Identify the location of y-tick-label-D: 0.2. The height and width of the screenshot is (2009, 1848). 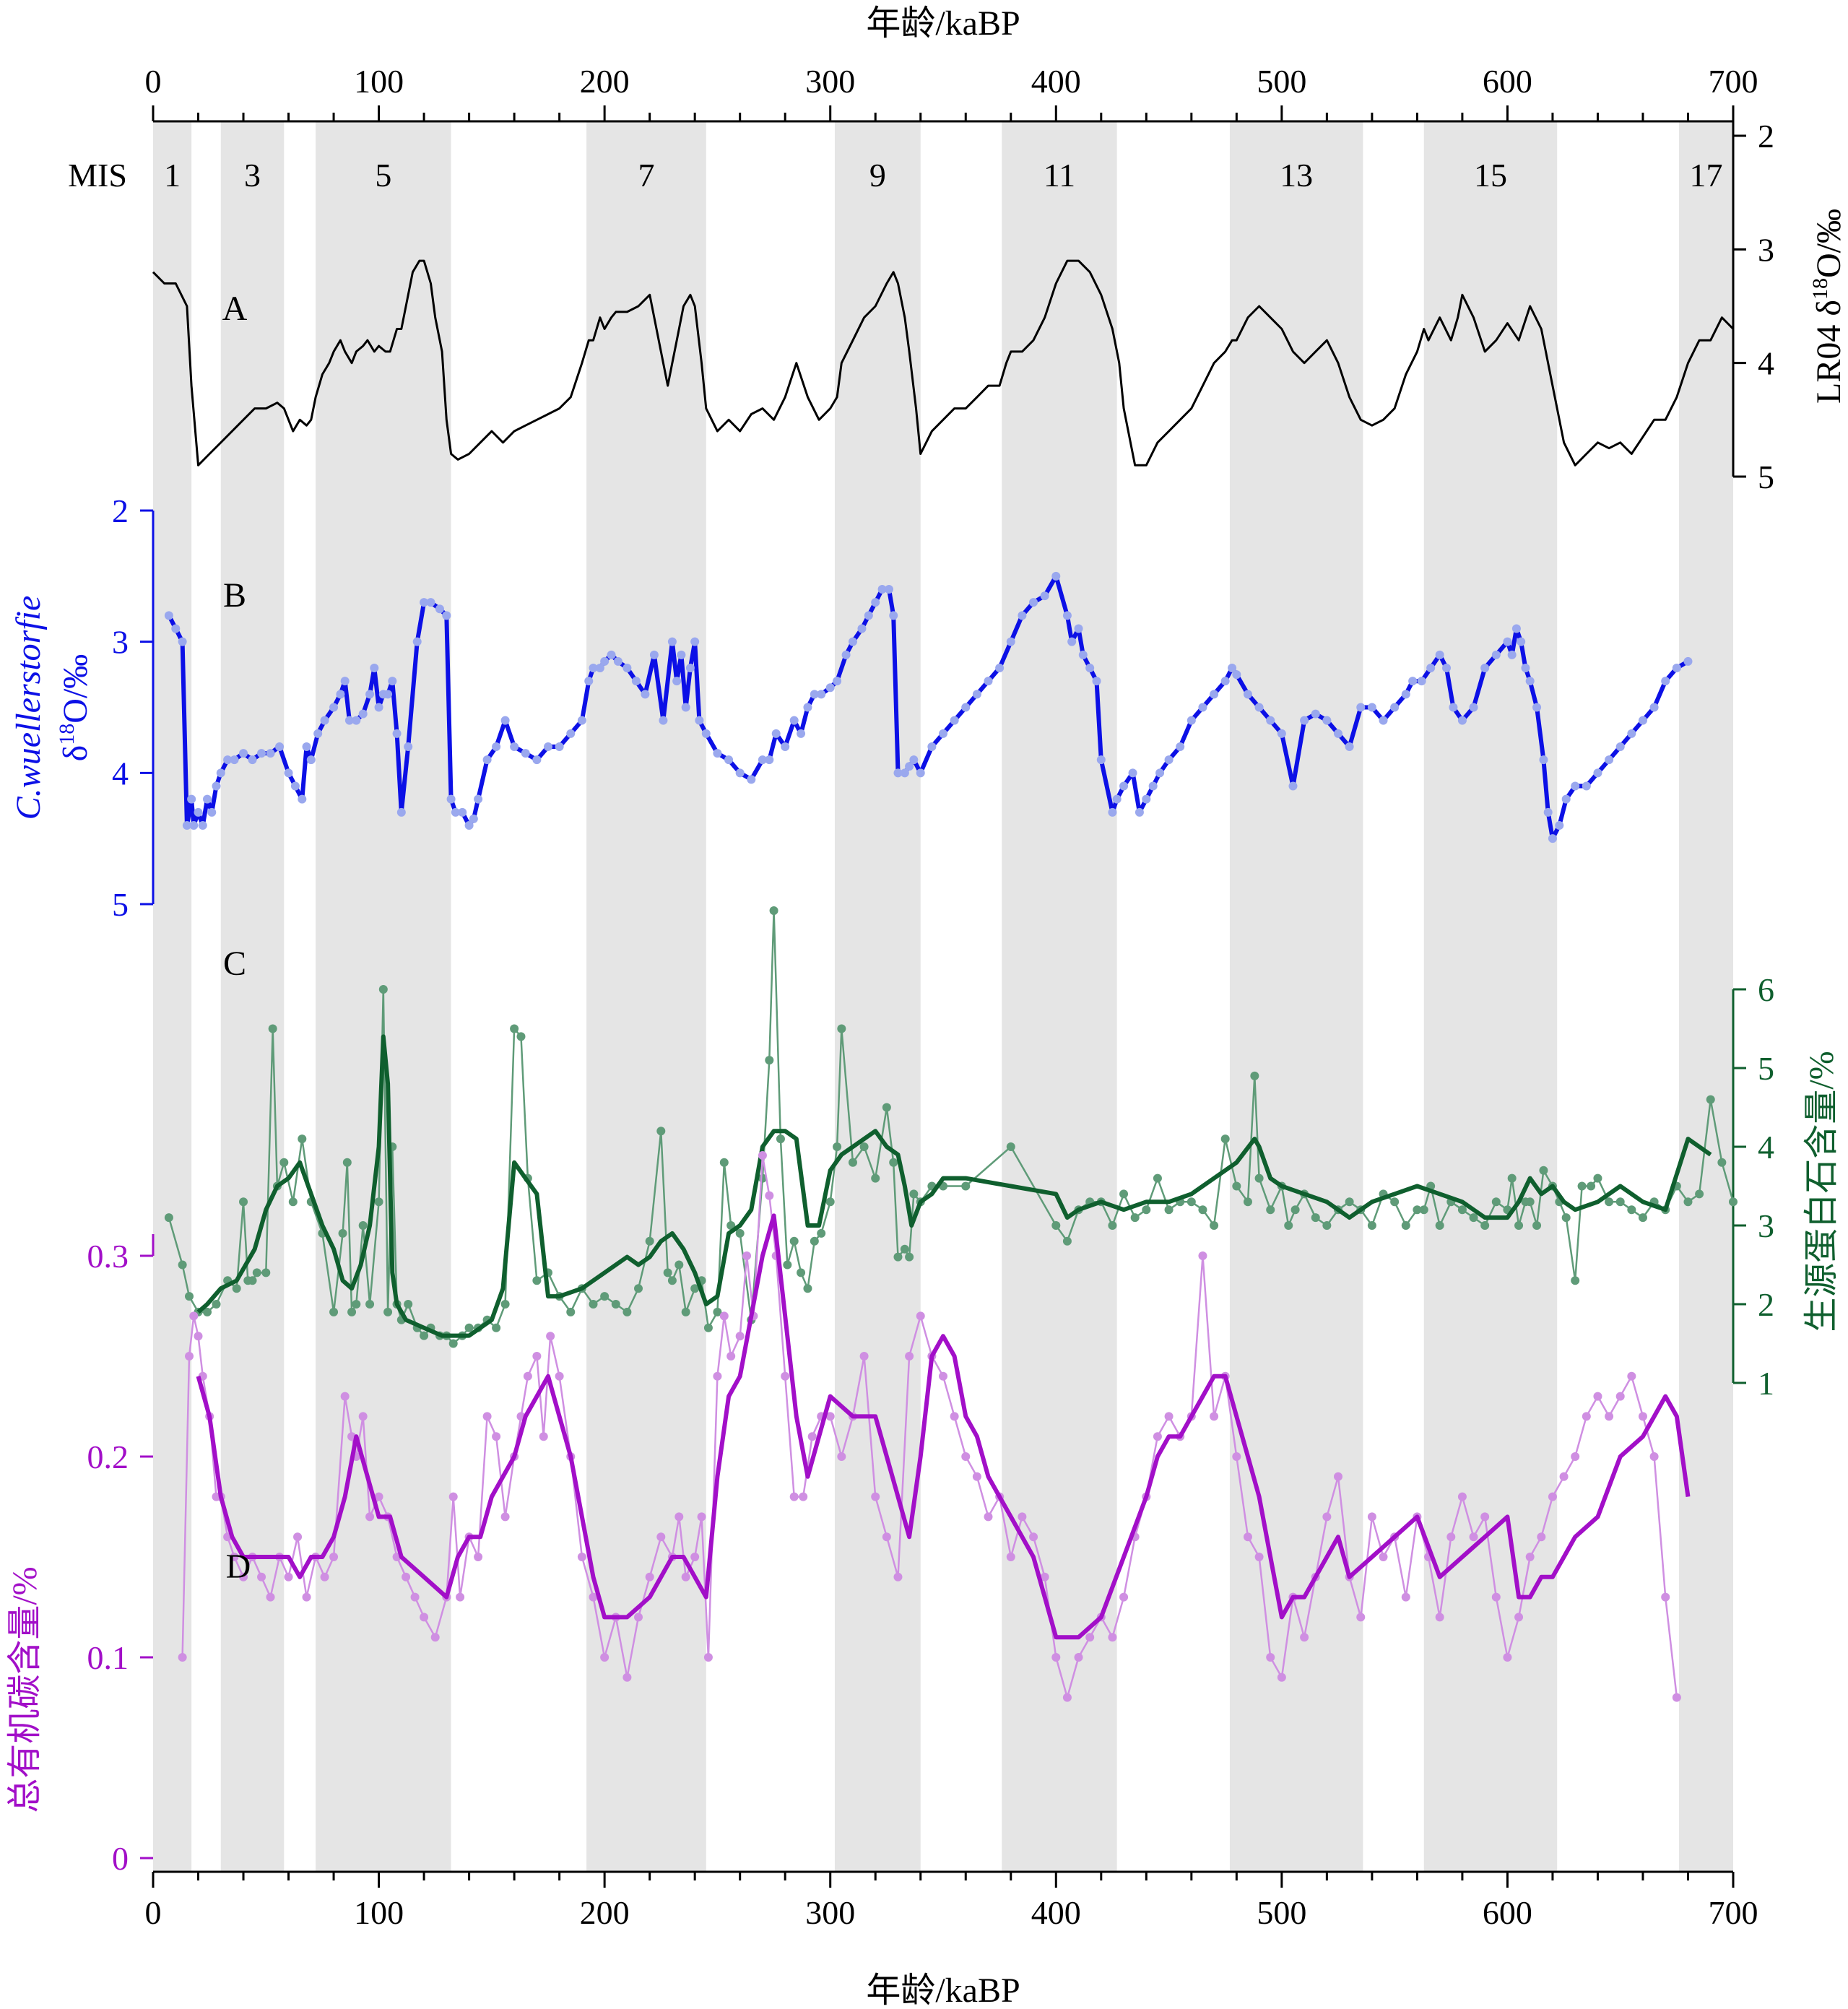
(108, 1457).